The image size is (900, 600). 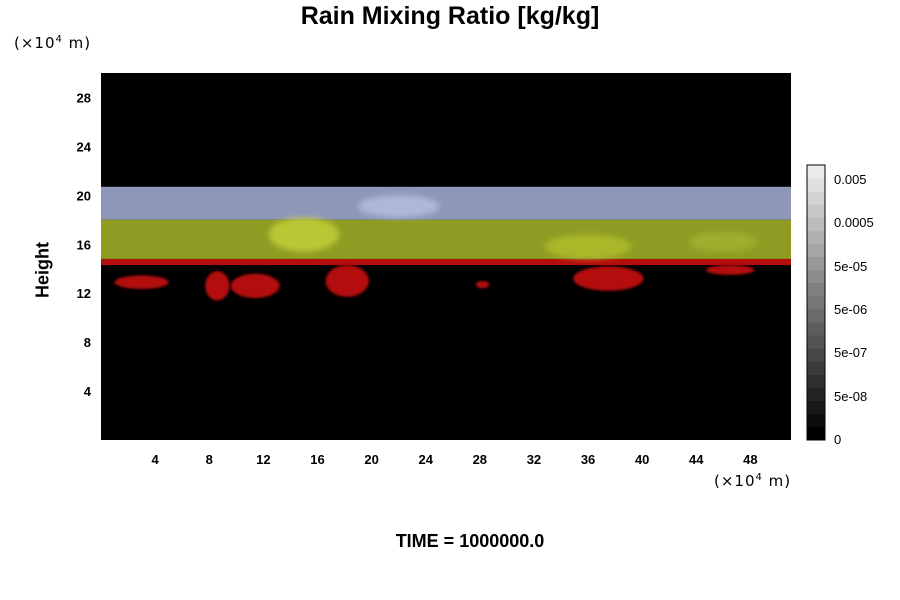 I want to click on band-upper, so click(x=446, y=203).